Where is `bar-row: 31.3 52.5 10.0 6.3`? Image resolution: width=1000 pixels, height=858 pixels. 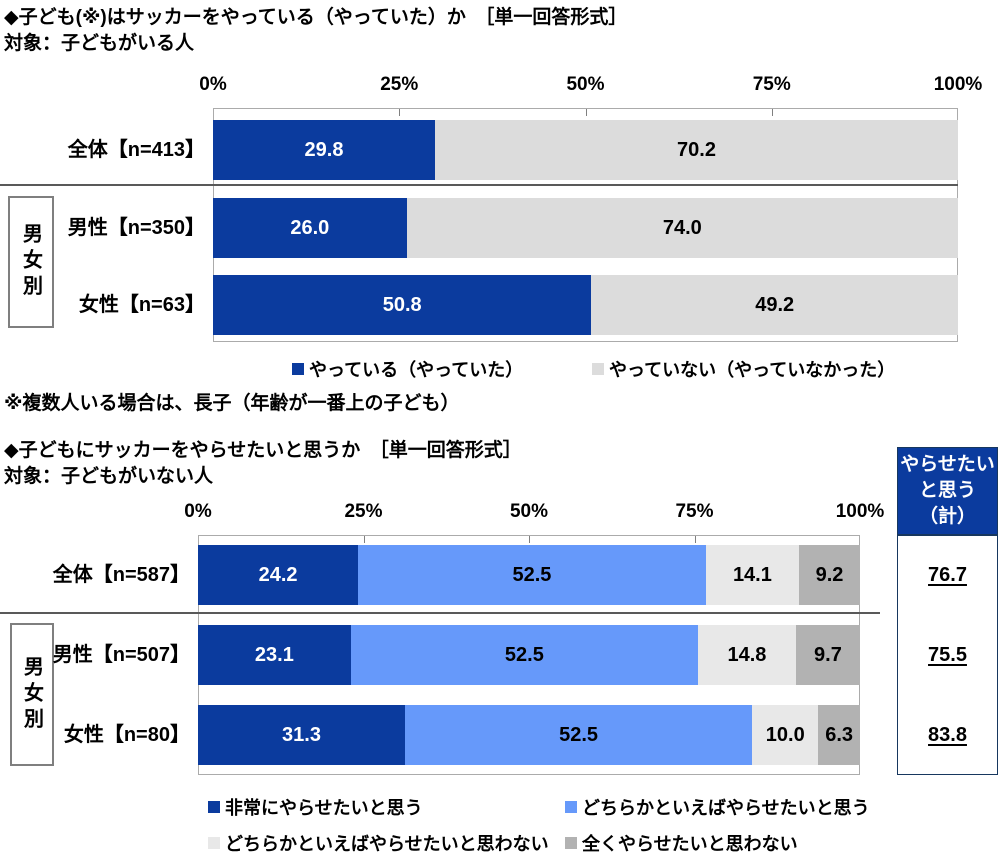
bar-row: 31.3 52.5 10.0 6.3 is located at coordinates (529, 735).